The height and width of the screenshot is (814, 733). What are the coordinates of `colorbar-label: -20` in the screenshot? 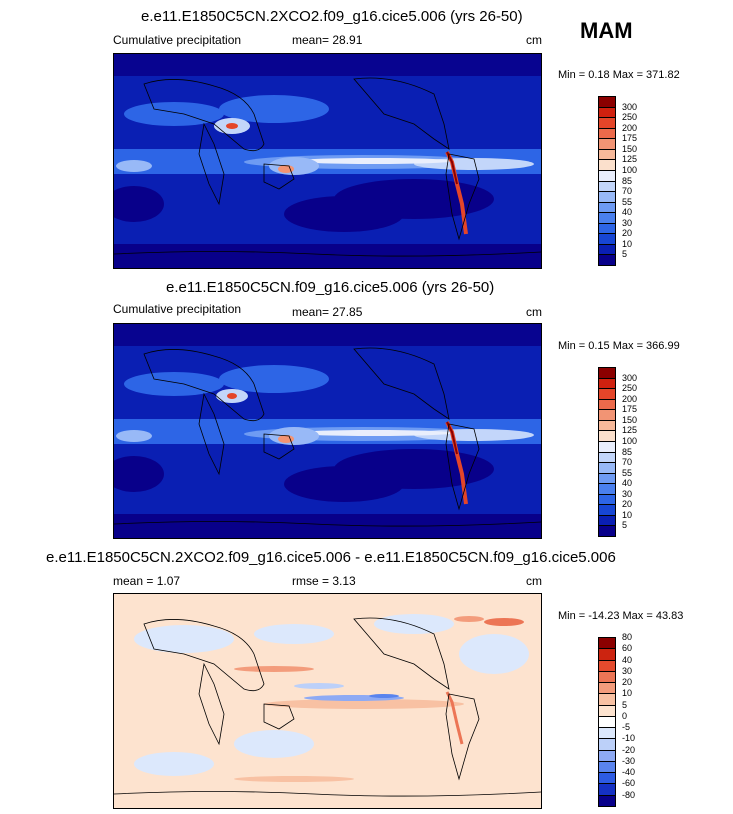 It's located at (629, 749).